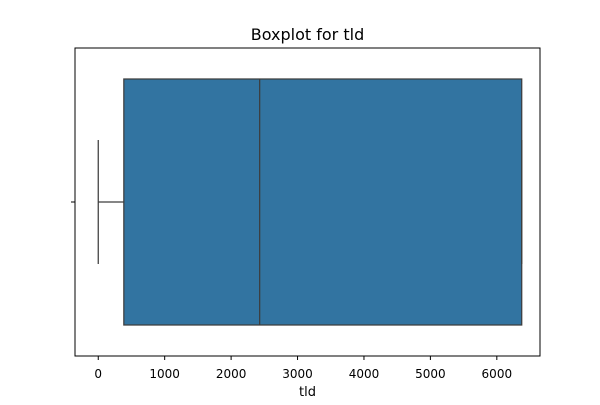 This screenshot has height=405, width=600. I want to click on x-tick-label-2000: 2000, so click(231, 374).